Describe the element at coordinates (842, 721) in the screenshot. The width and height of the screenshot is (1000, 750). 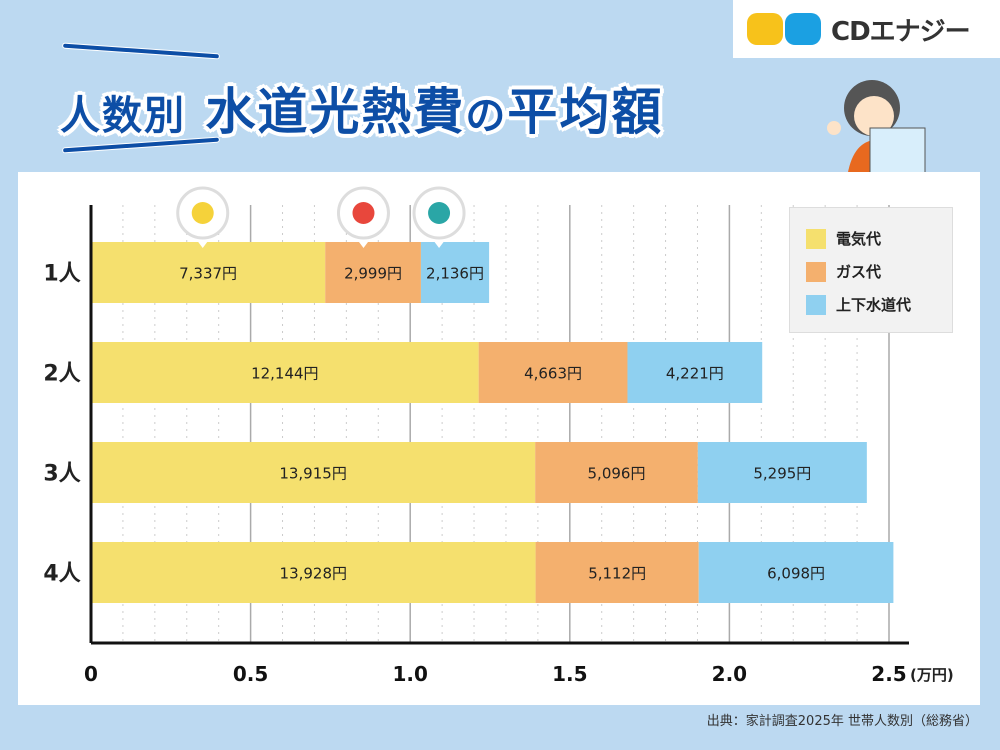
I see `source-note: 出典：家計調査2025年 世帯人数別（総務省）` at that location.